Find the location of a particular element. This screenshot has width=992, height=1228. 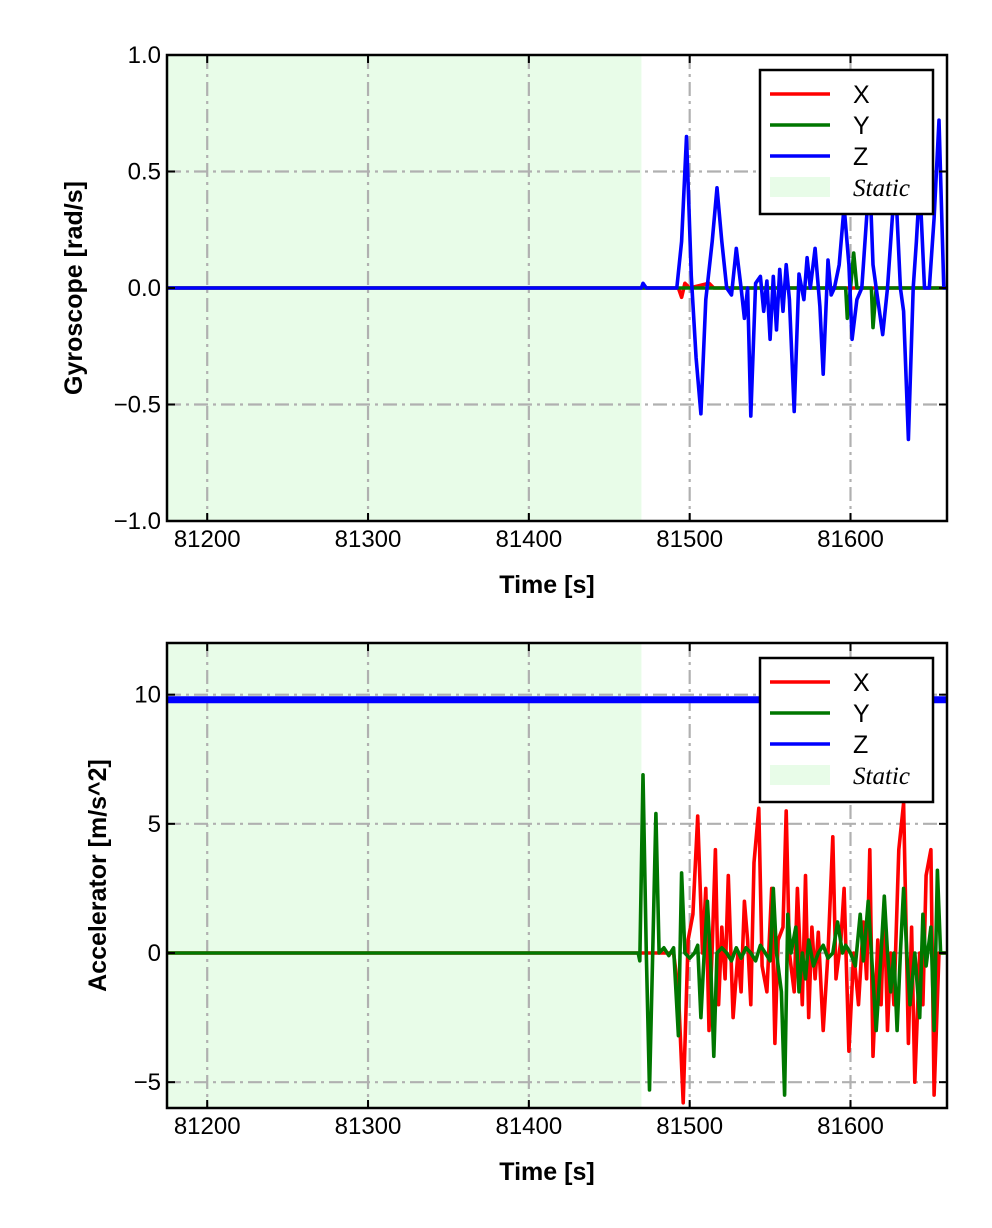

y-tick-label: 0.0 is located at coordinates (144, 288).